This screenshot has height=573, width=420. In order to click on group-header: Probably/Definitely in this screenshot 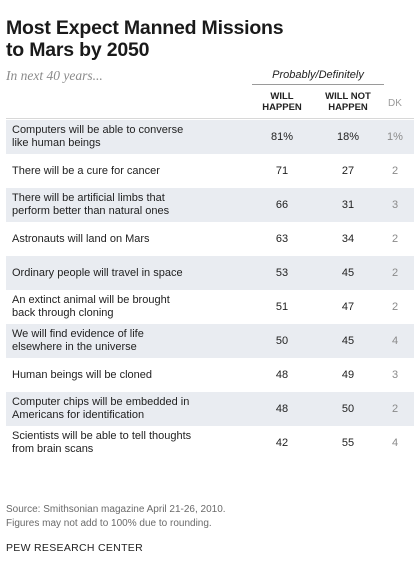, I will do `click(318, 75)`.